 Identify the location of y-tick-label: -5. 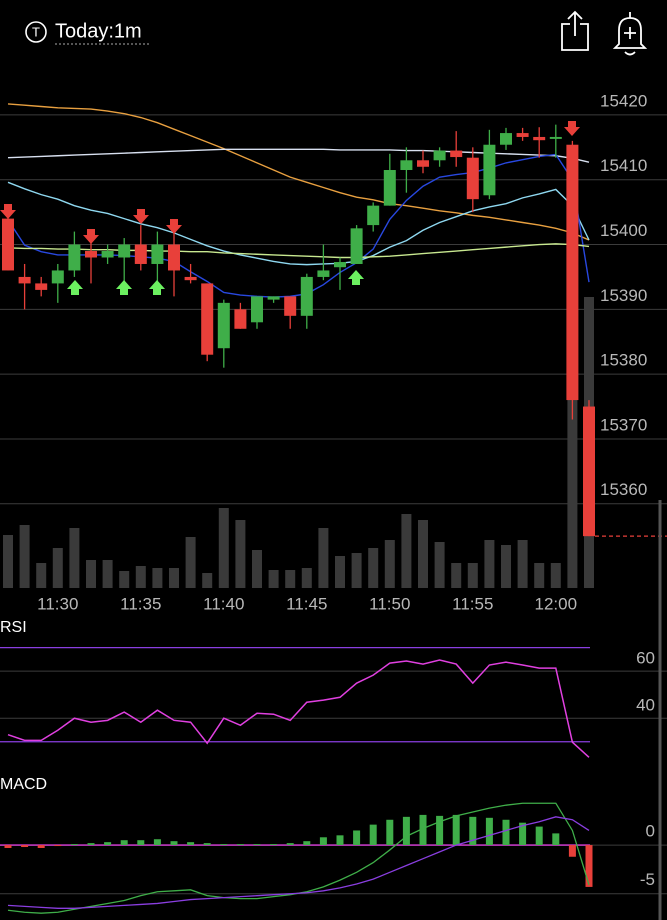
(647, 879).